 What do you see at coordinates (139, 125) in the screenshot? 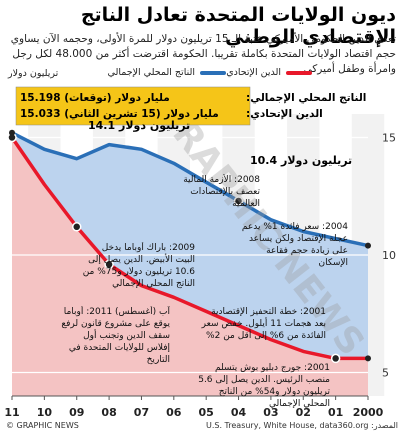
I see `label-debt-2011: 14.1 تريليون دولار` at bounding box center [139, 125].